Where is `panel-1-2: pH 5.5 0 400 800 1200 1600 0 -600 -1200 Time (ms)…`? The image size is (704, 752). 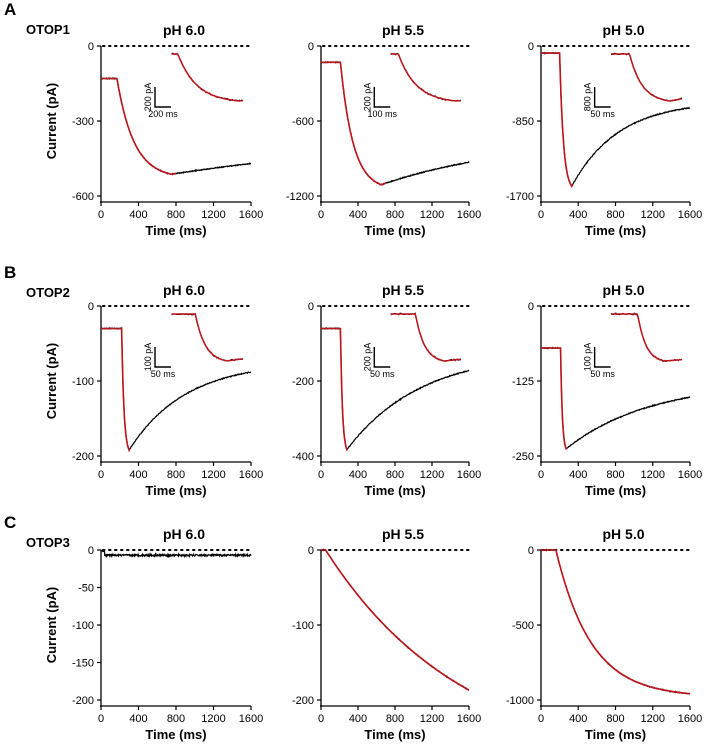
panel-1-2: pH 5.5 0 400 800 1200 1600 0 -600 -1200 Time (ms)… is located at coordinates (383, 130).